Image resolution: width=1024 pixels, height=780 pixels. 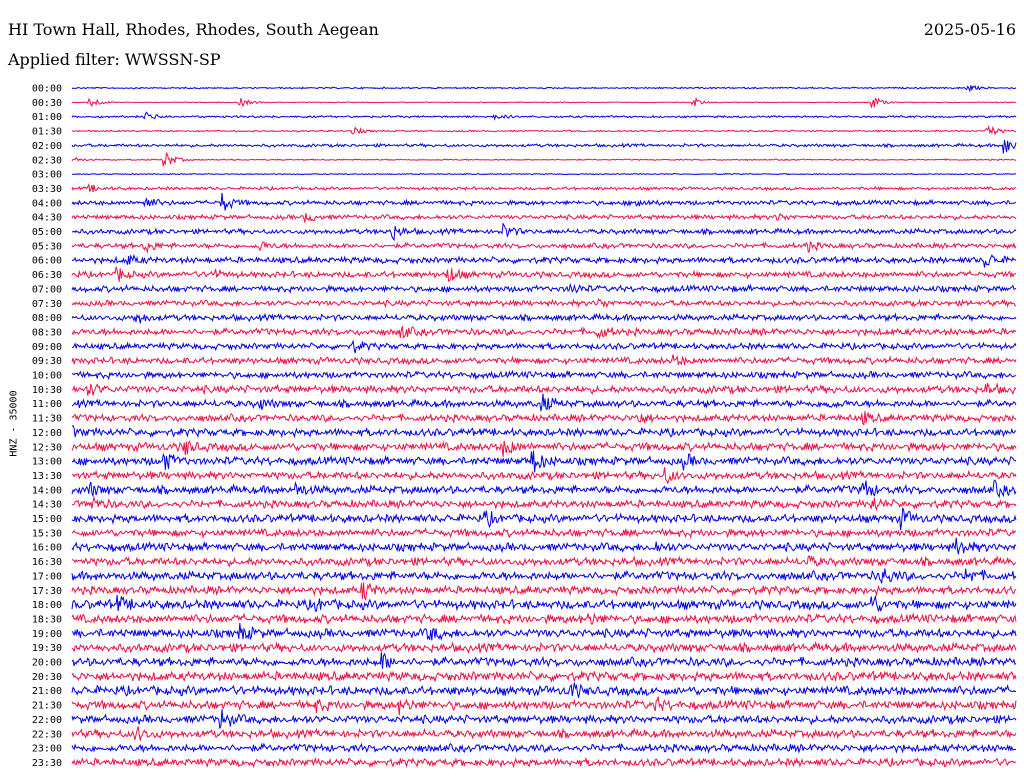 What do you see at coordinates (47, 533) in the screenshot?
I see `time-tick-label: 15:30` at bounding box center [47, 533].